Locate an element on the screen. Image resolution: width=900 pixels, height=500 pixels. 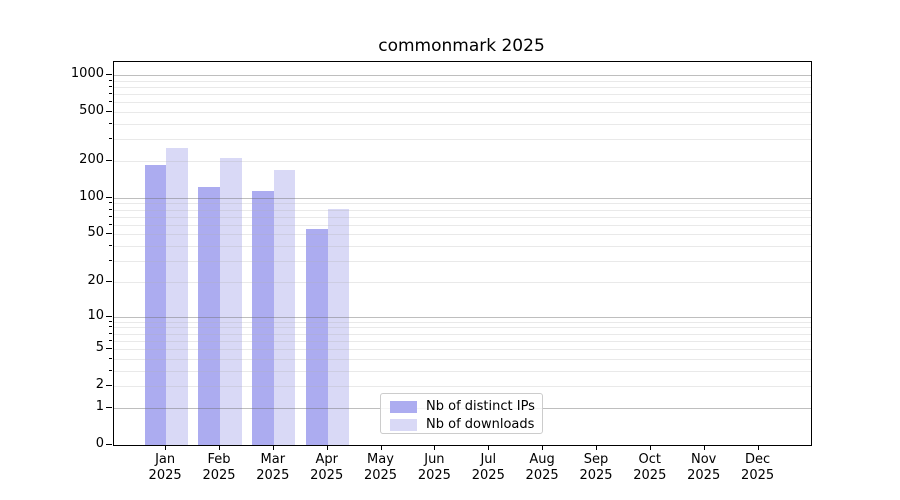
x-tick-label-mar: Mar 2025 is located at coordinates (273, 468).